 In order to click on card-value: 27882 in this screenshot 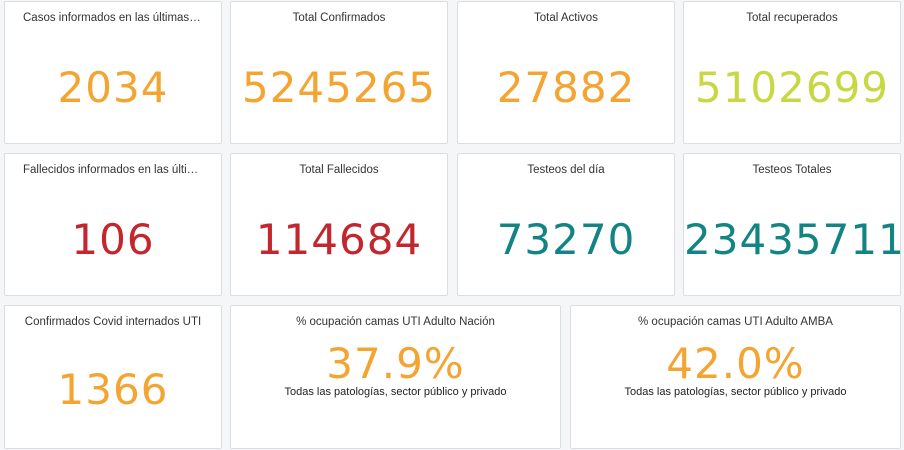, I will do `click(566, 87)`.